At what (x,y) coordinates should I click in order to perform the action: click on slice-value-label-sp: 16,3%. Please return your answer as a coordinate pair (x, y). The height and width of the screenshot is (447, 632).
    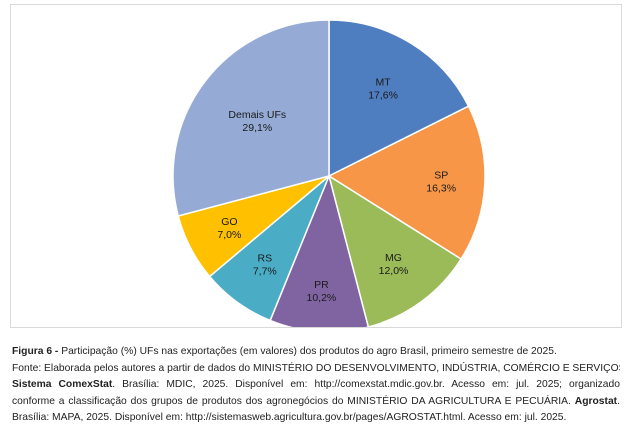
    Looking at the image, I should click on (441, 189).